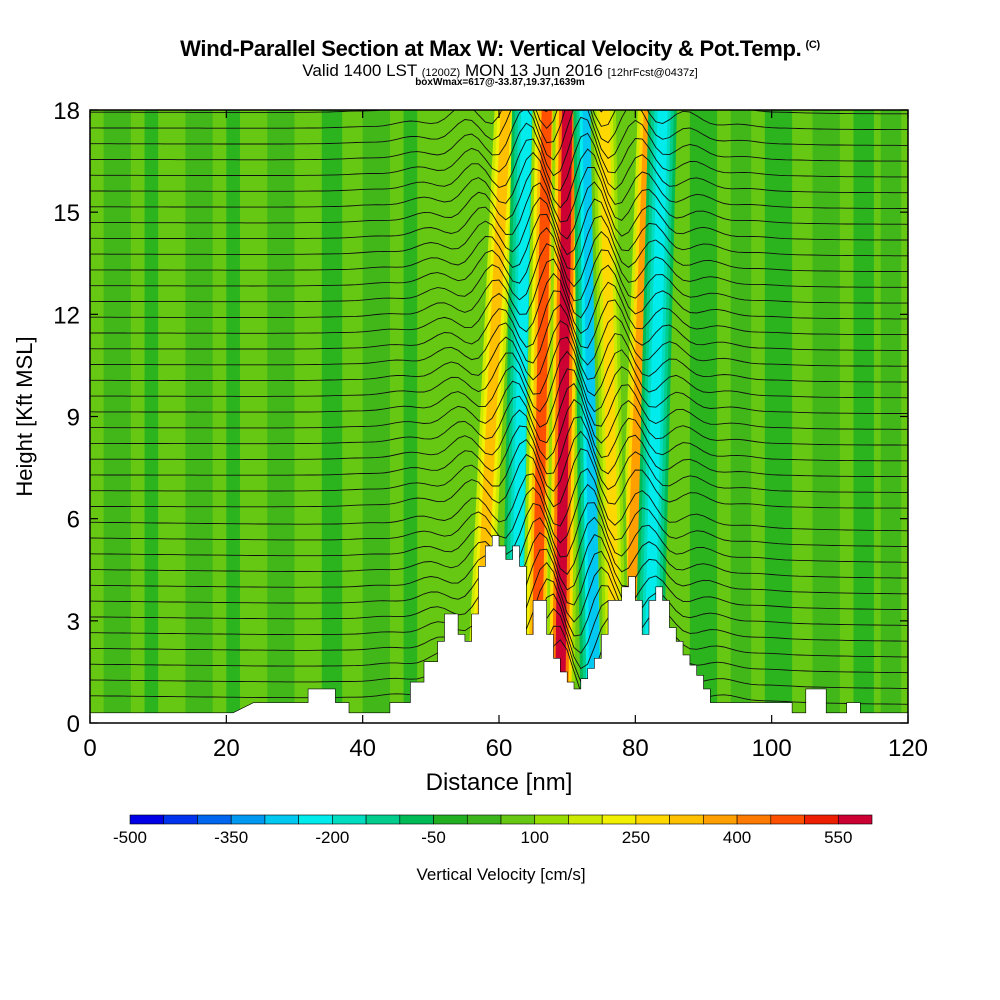 Image resolution: width=1000 pixels, height=1000 pixels. I want to click on y-tick-label: 0, so click(73, 724).